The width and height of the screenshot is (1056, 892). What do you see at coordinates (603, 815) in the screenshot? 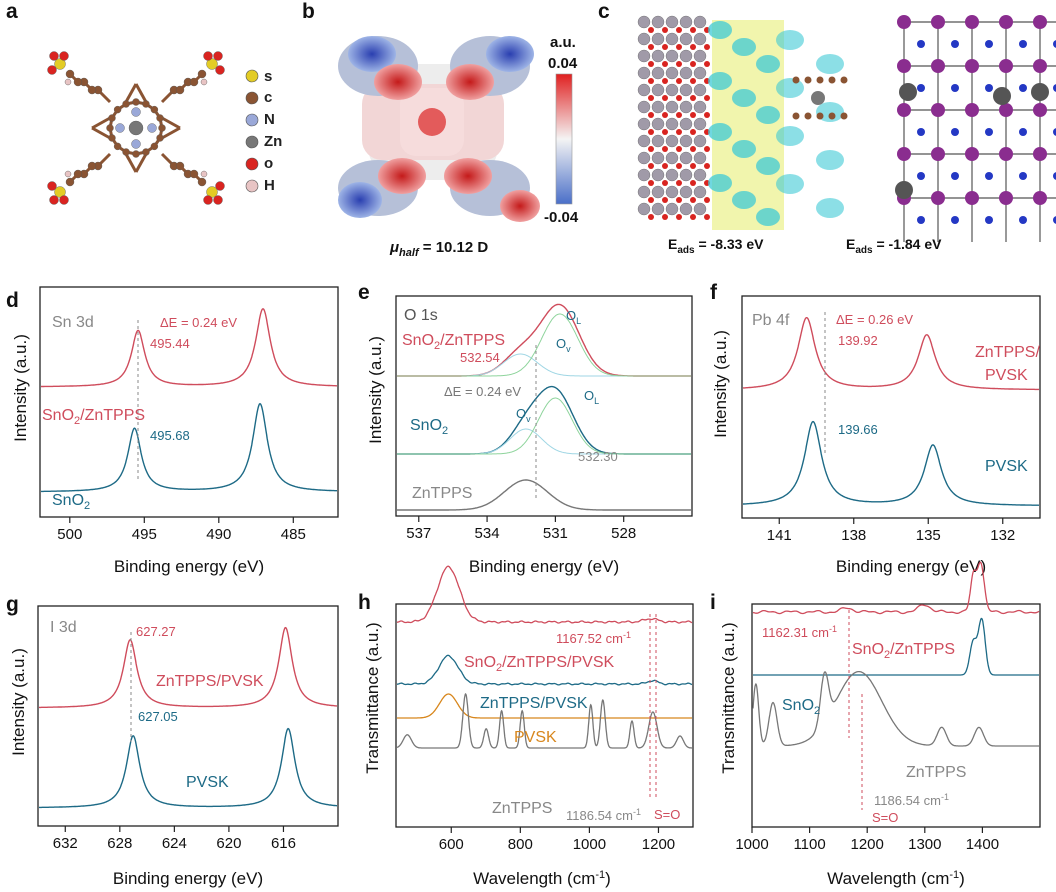
I see `wavenumber-label: 1186.54 cm-1` at bounding box center [603, 815].